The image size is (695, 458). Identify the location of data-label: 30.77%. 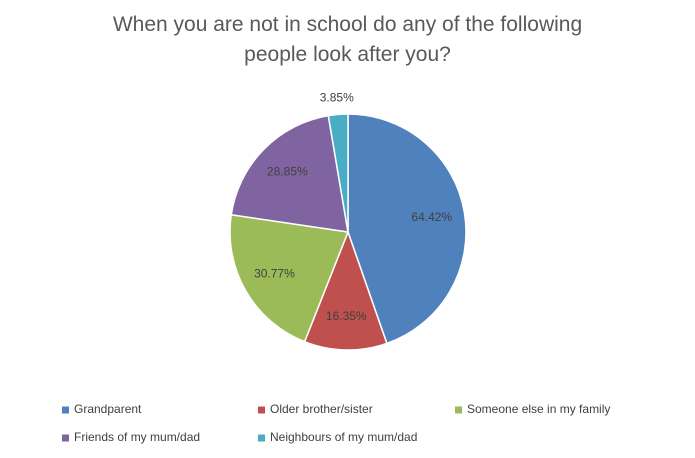
(274, 274).